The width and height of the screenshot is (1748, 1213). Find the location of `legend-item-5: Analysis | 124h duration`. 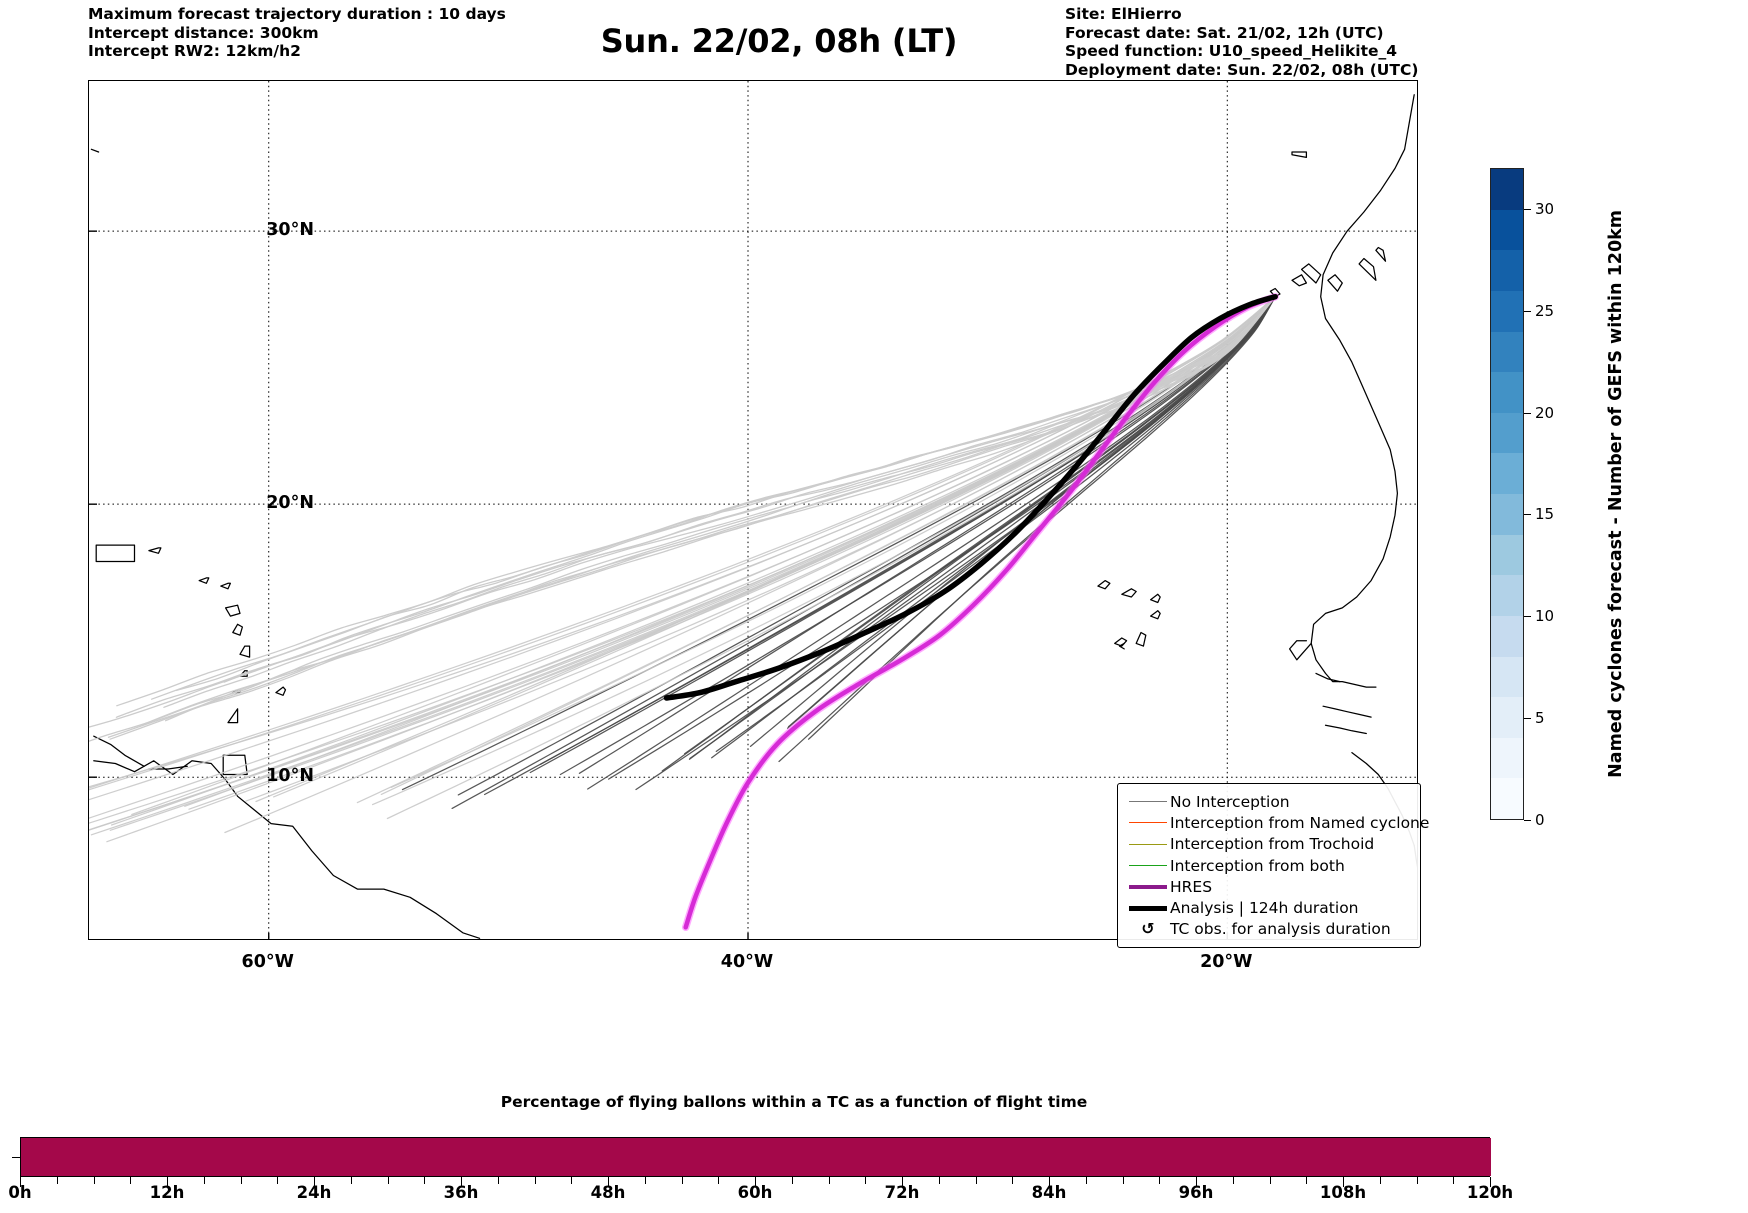

legend-item-5: Analysis | 124h duration is located at coordinates (1268, 907).